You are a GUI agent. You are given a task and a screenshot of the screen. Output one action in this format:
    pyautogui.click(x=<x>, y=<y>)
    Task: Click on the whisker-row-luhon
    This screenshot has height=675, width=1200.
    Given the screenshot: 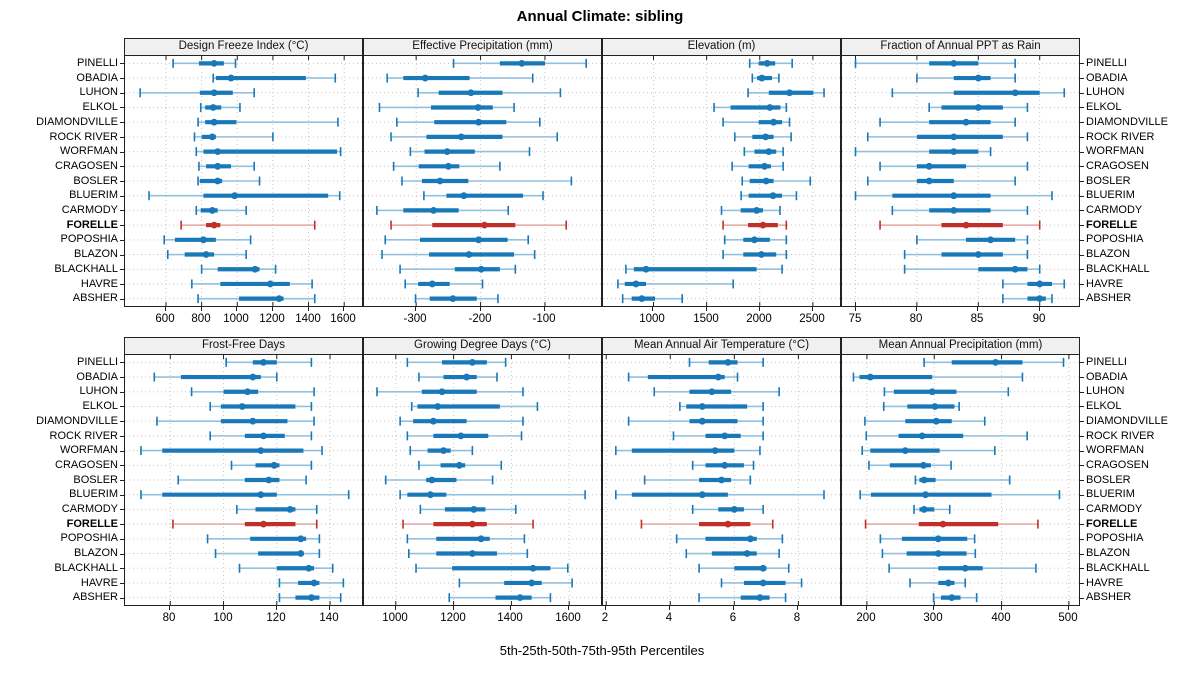 What is the action you would take?
    pyautogui.click(x=252, y=392)
    